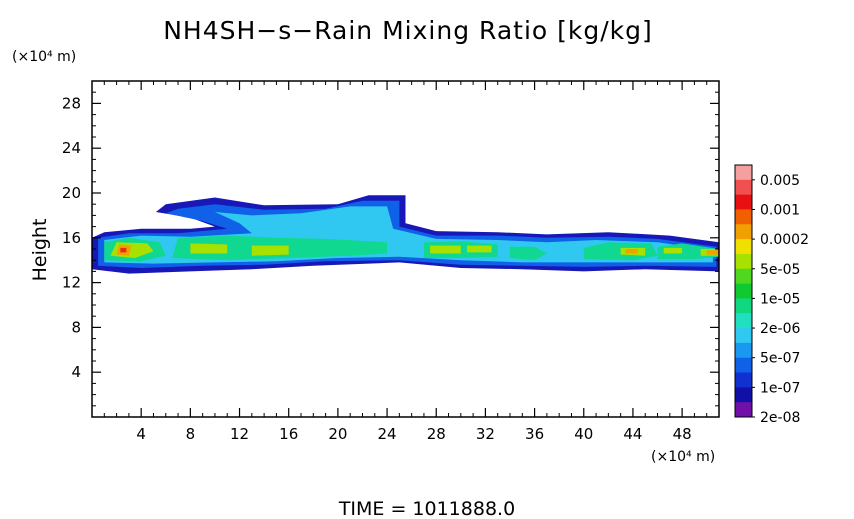 The width and height of the screenshot is (854, 519). I want to click on x-tick-label: 48, so click(682, 434).